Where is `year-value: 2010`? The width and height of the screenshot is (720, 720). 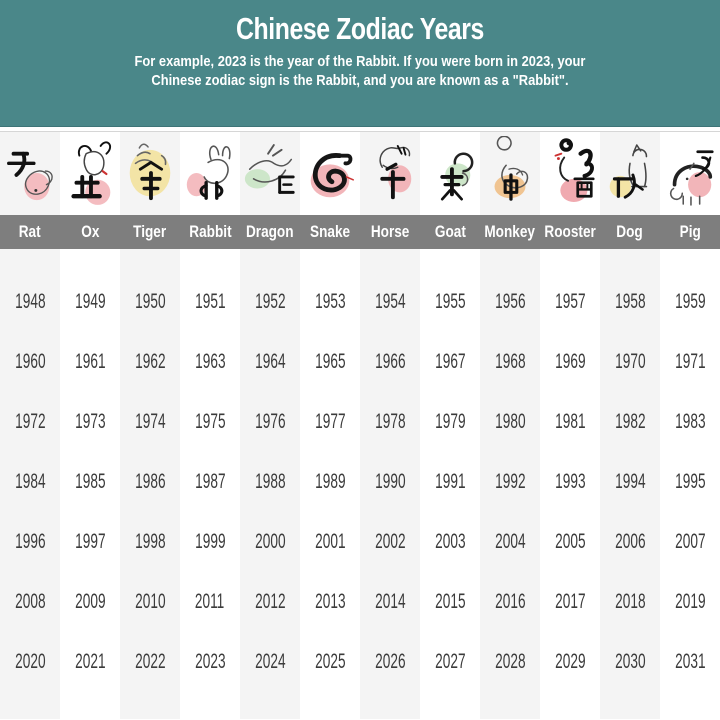
year-value: 2010 is located at coordinates (150, 601).